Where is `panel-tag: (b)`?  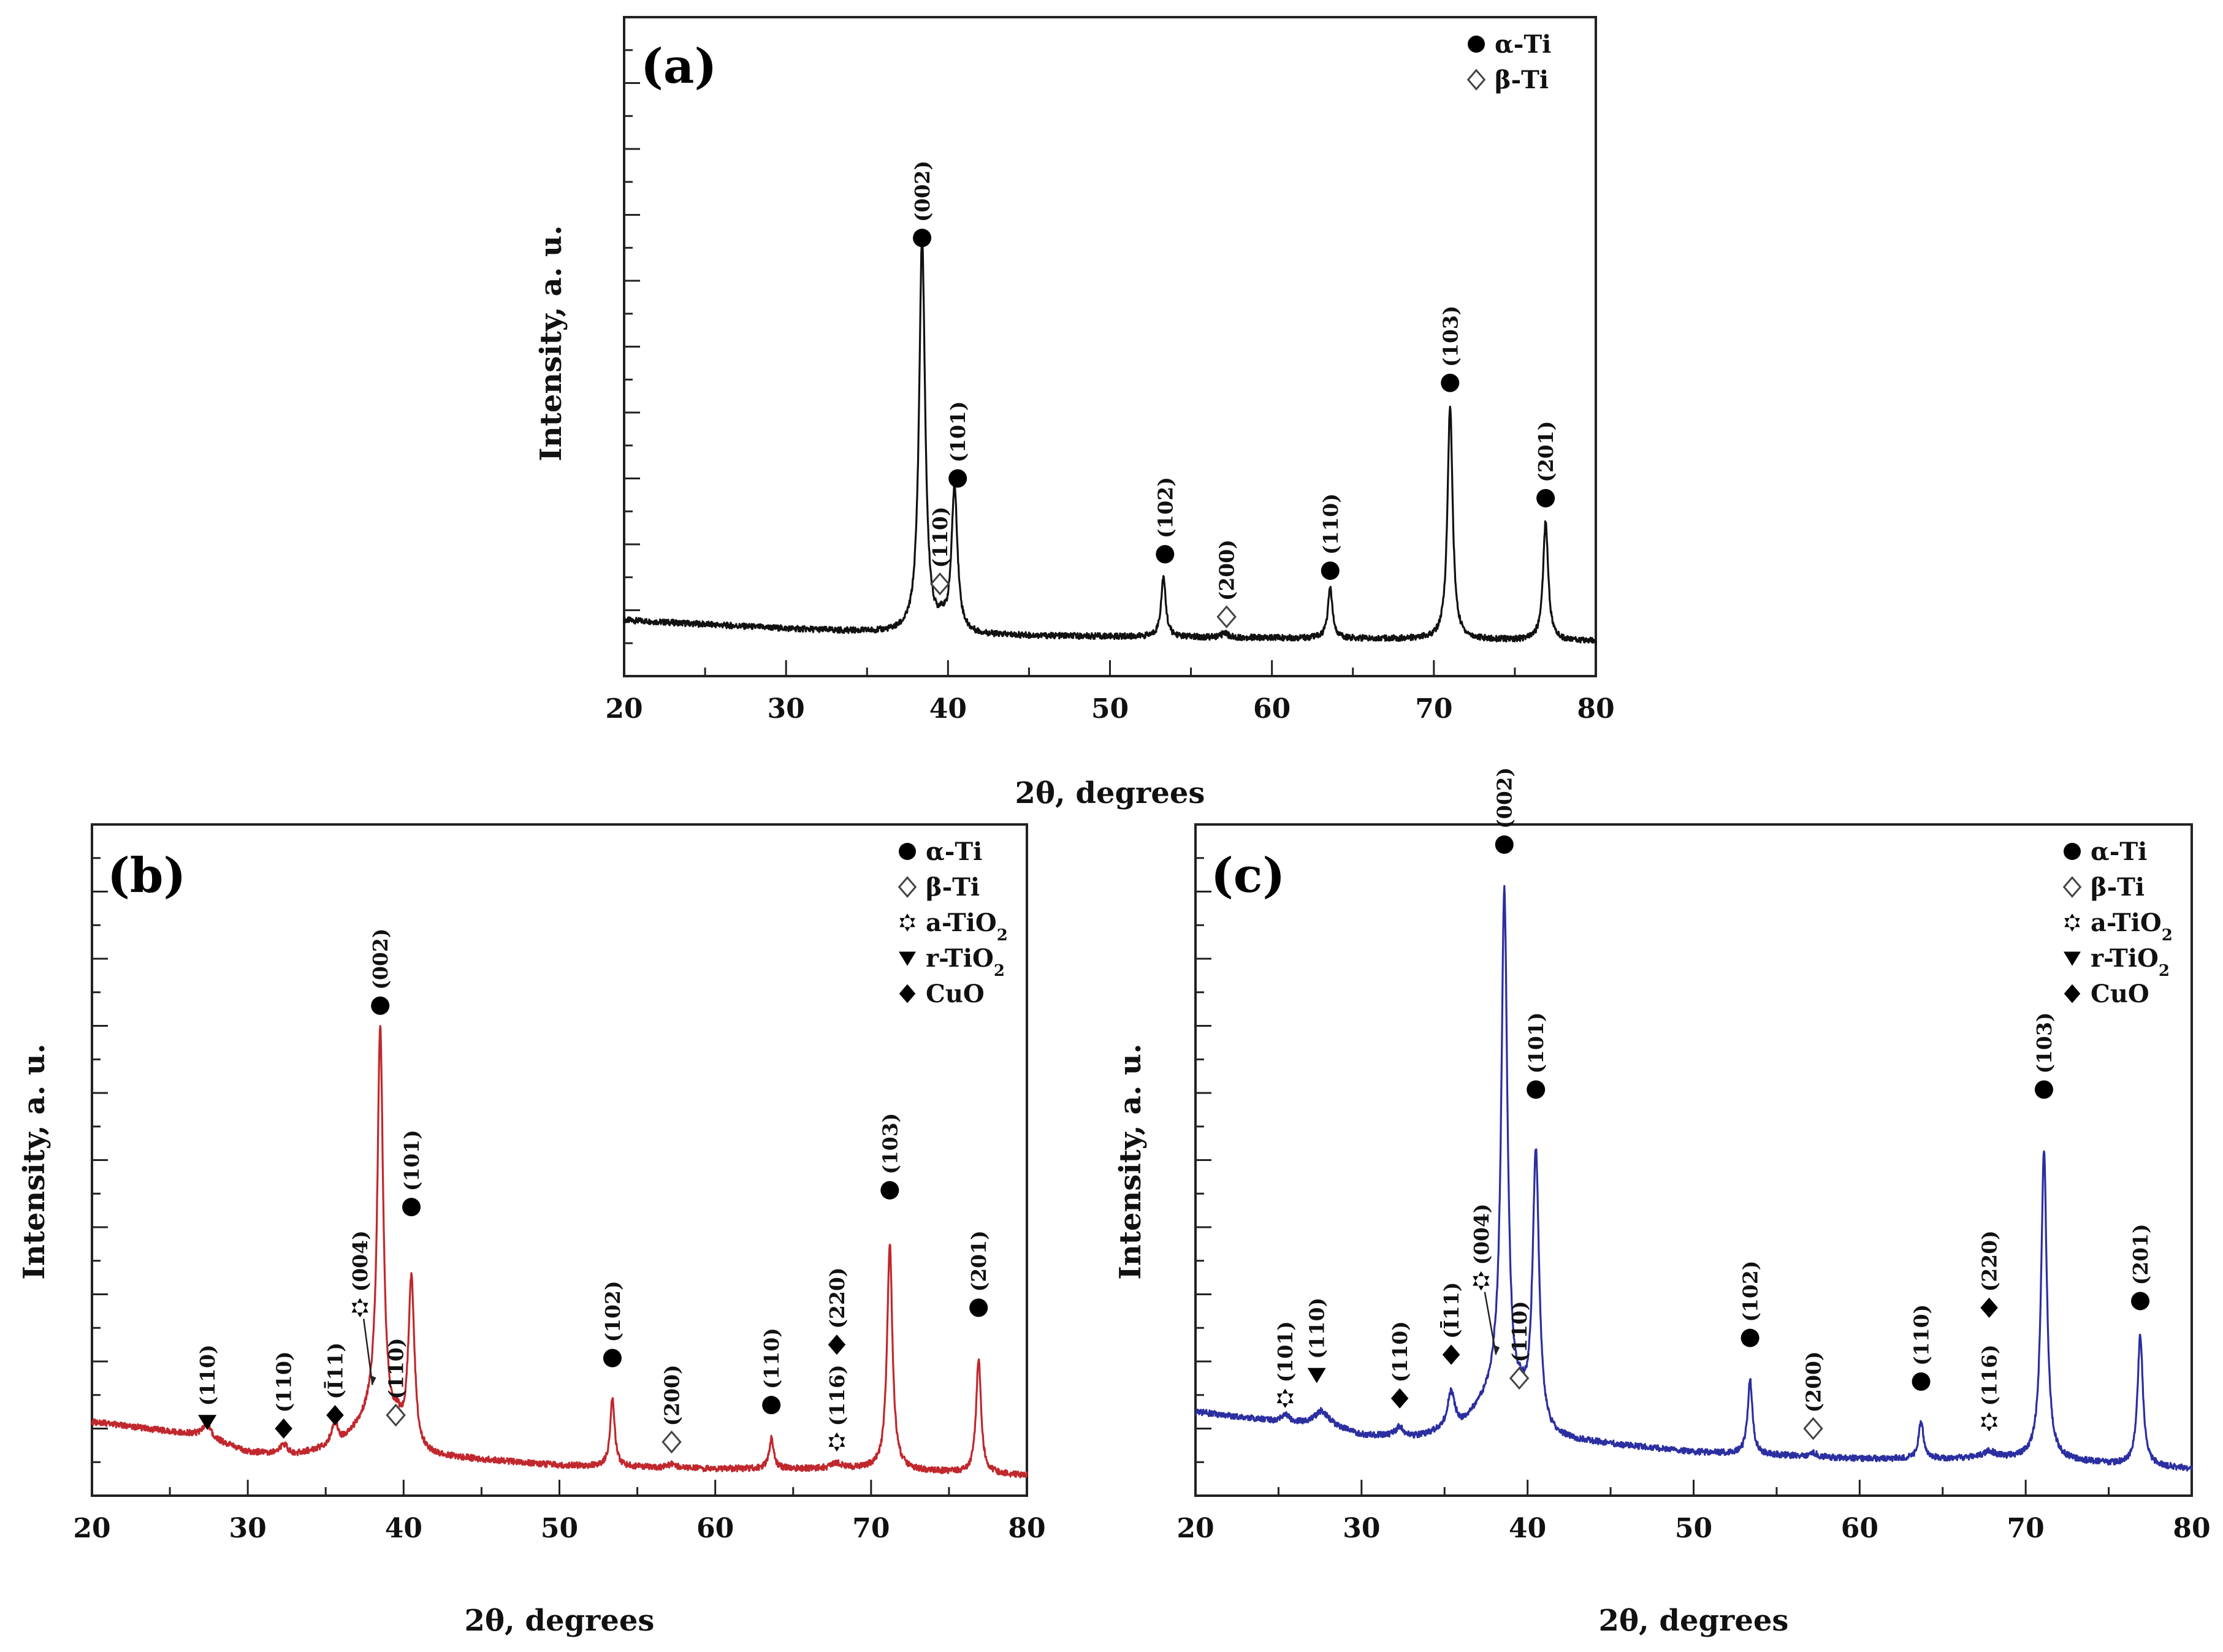 panel-tag: (b) is located at coordinates (146, 876).